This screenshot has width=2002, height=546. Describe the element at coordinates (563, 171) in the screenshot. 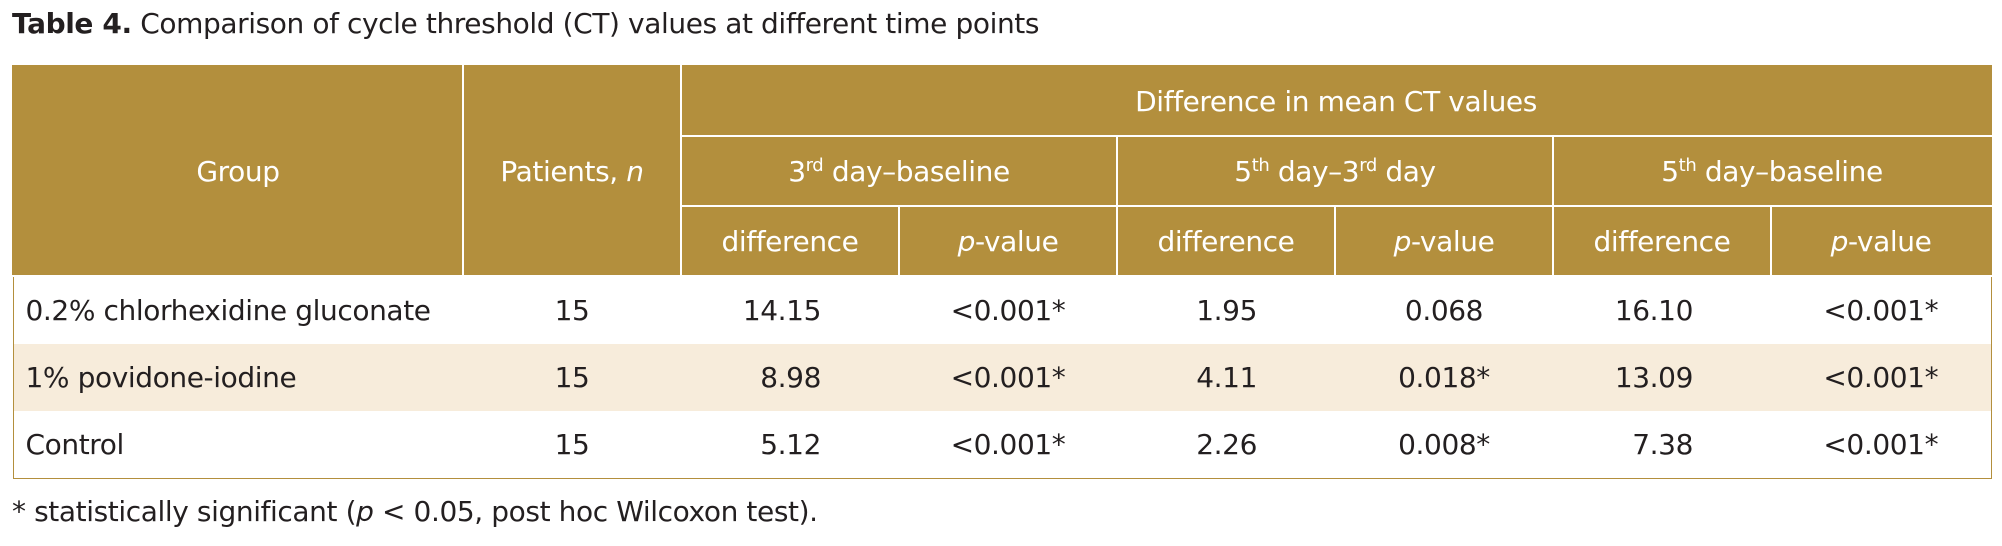

I see `header-patients-text: Patients,` at that location.